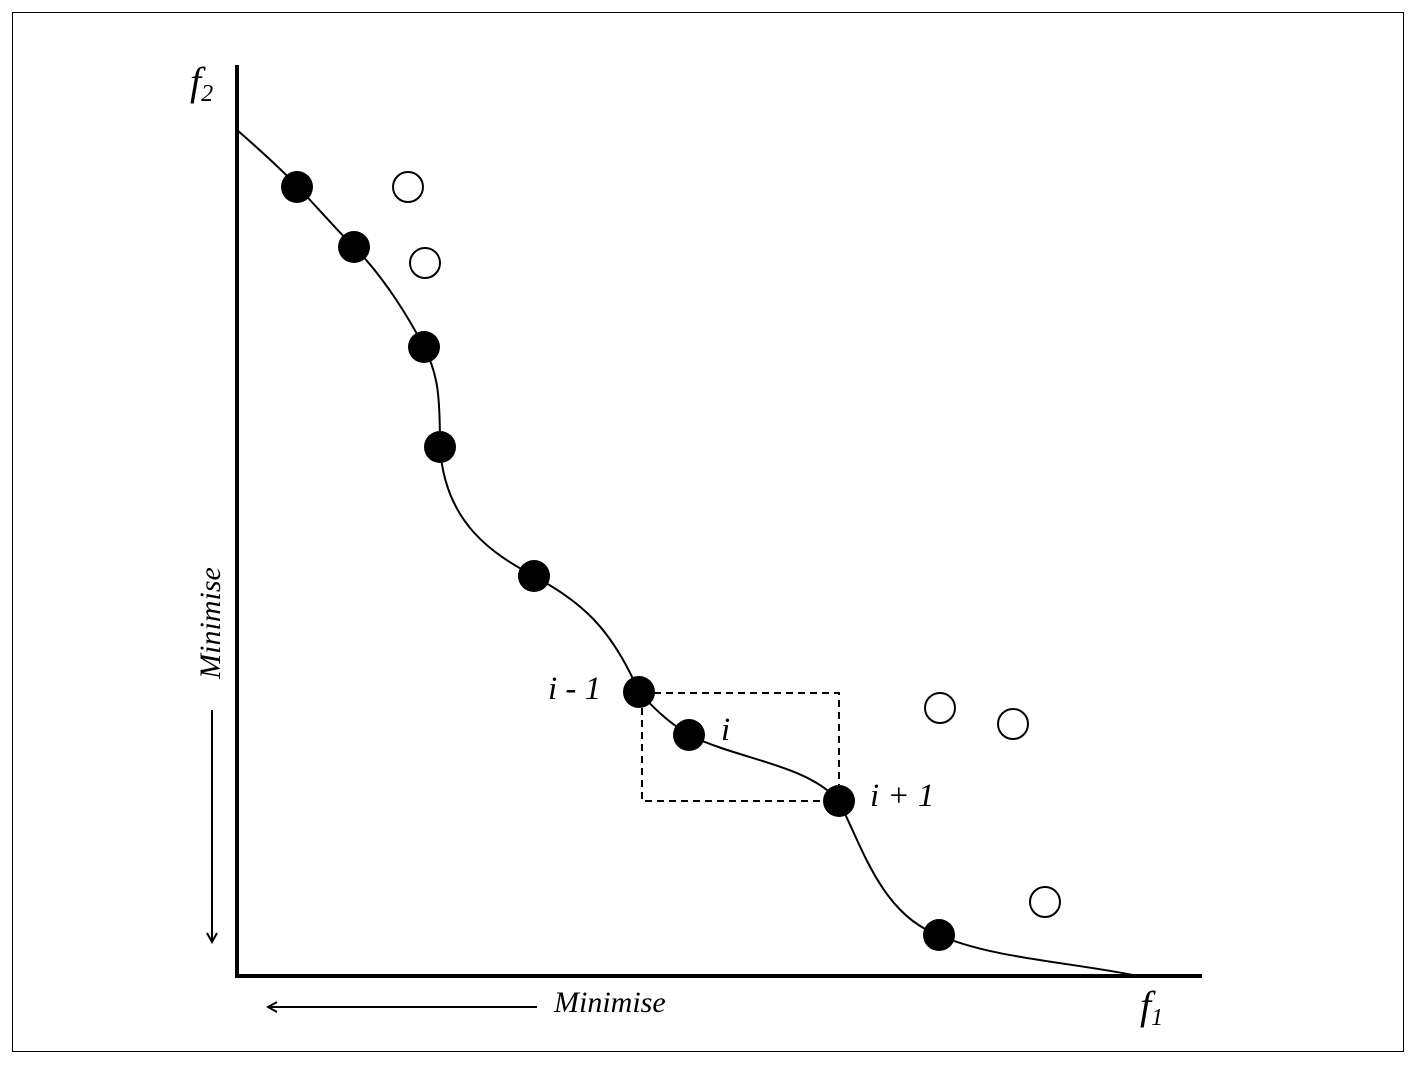  I want to click on label-i: i, so click(726, 730).